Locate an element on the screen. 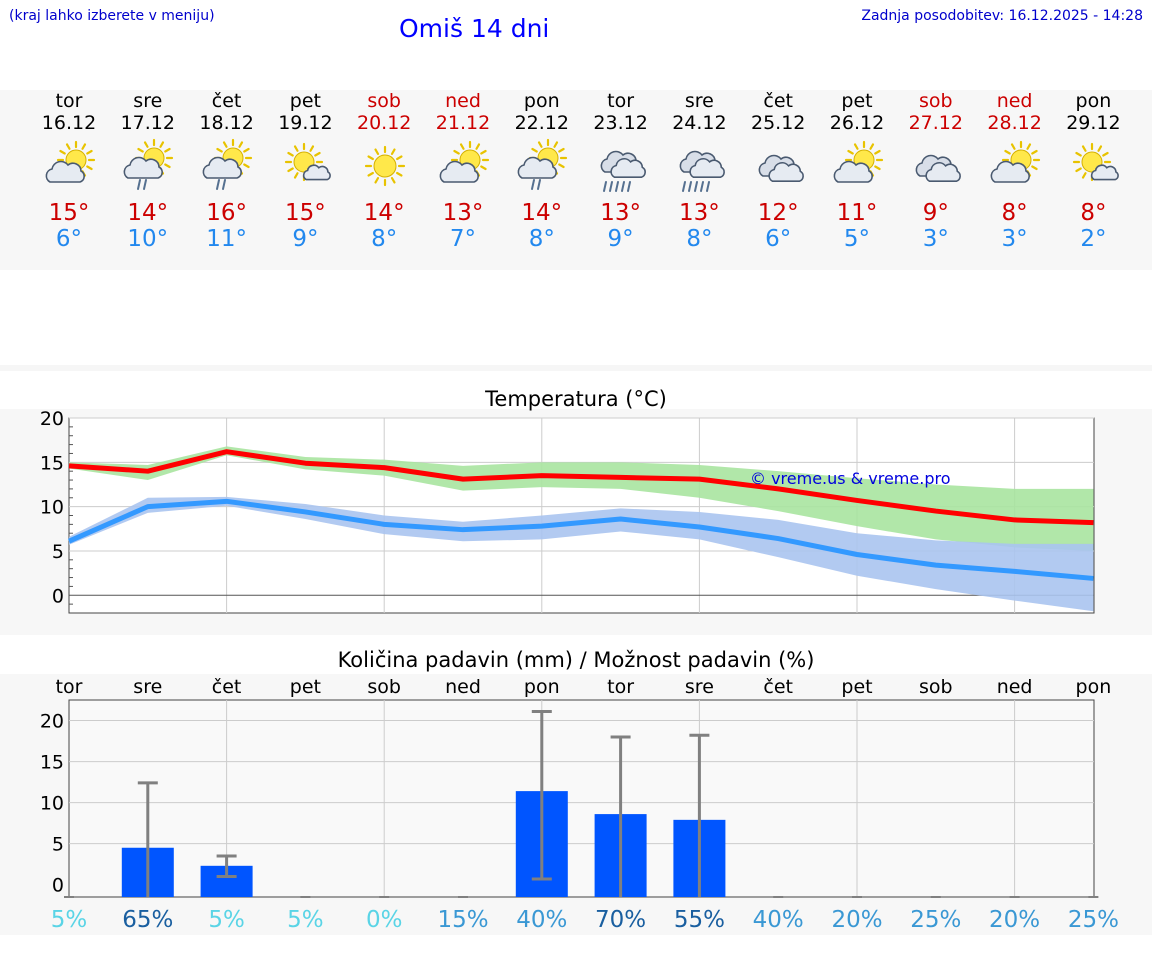  last-updated: Zadnja posodobitev: 16.12.2025 - 14:28 is located at coordinates (1002, 16).